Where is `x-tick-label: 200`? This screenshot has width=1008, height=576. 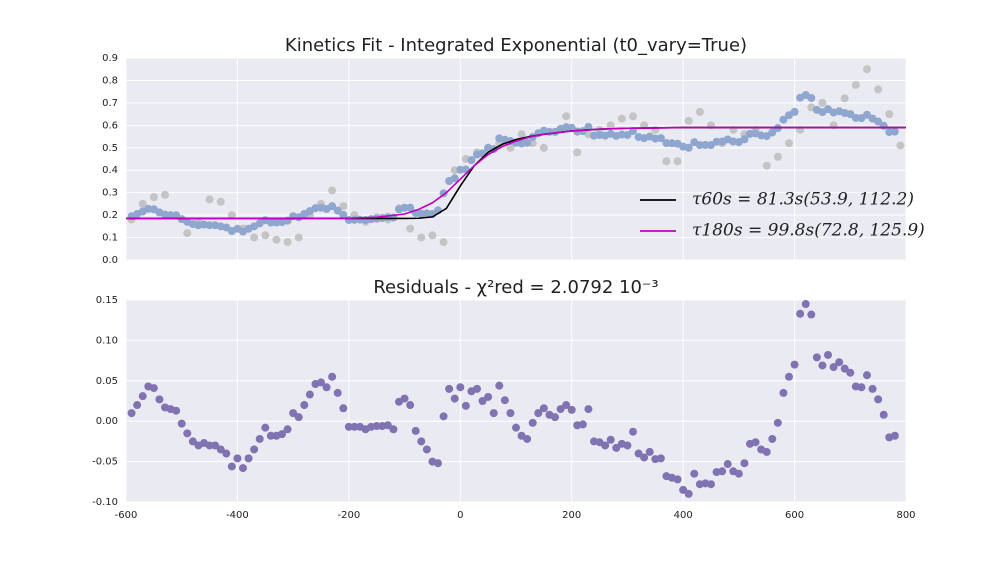
x-tick-label: 200 is located at coordinates (571, 515).